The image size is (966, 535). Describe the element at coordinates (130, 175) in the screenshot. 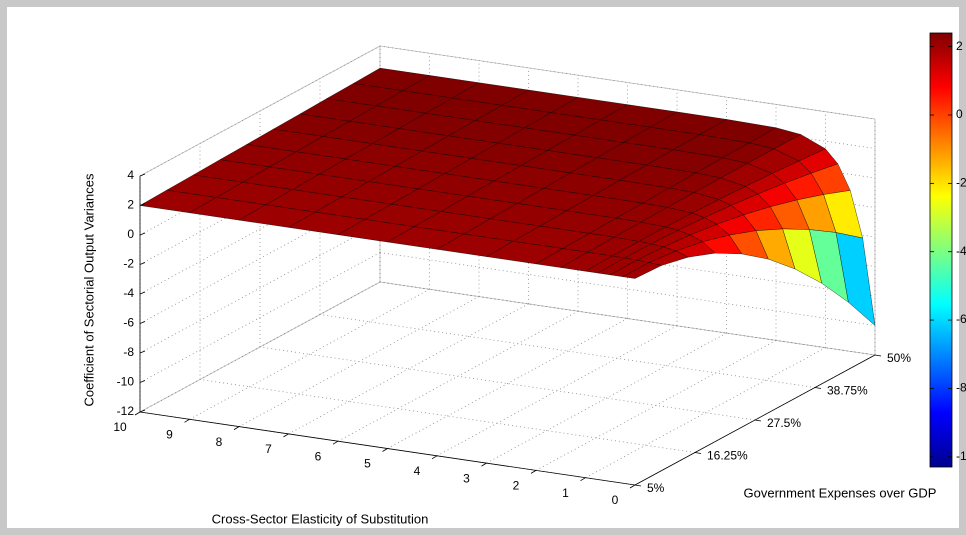

I see `z-tick-label: 4` at that location.